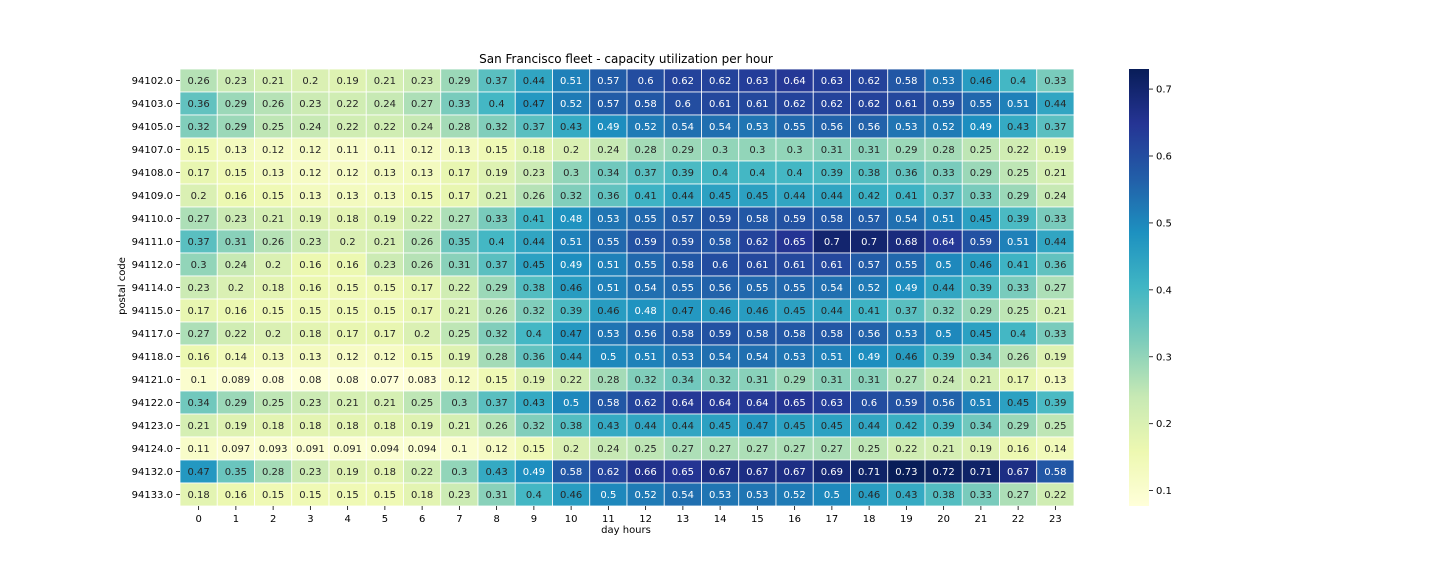 The image size is (1440, 576). Describe the element at coordinates (906, 288) in the screenshot. I see `cell-value-label: 0.49` at that location.